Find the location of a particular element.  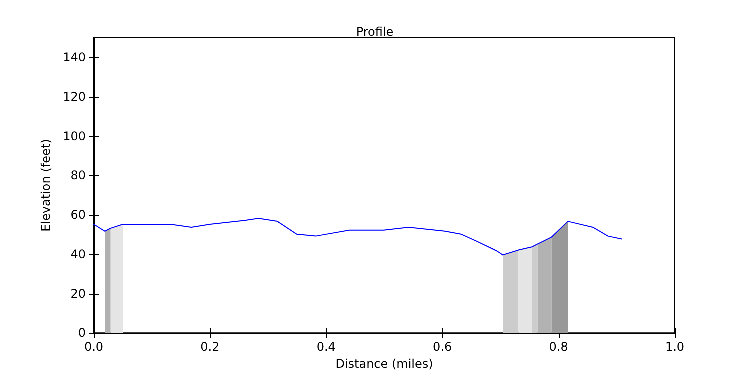

y-tick-label: 100 is located at coordinates (74, 136).